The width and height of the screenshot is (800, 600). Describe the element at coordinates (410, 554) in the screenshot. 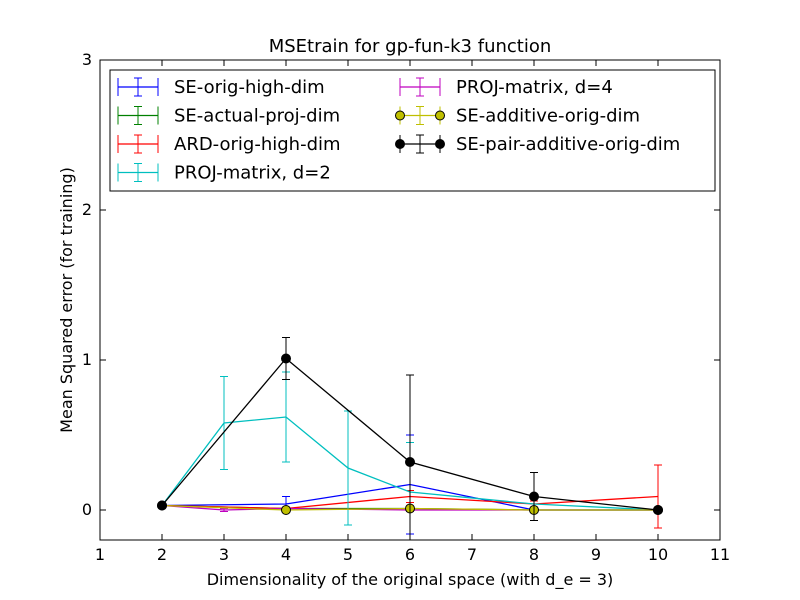

I see `x-tick-label: 6` at that location.